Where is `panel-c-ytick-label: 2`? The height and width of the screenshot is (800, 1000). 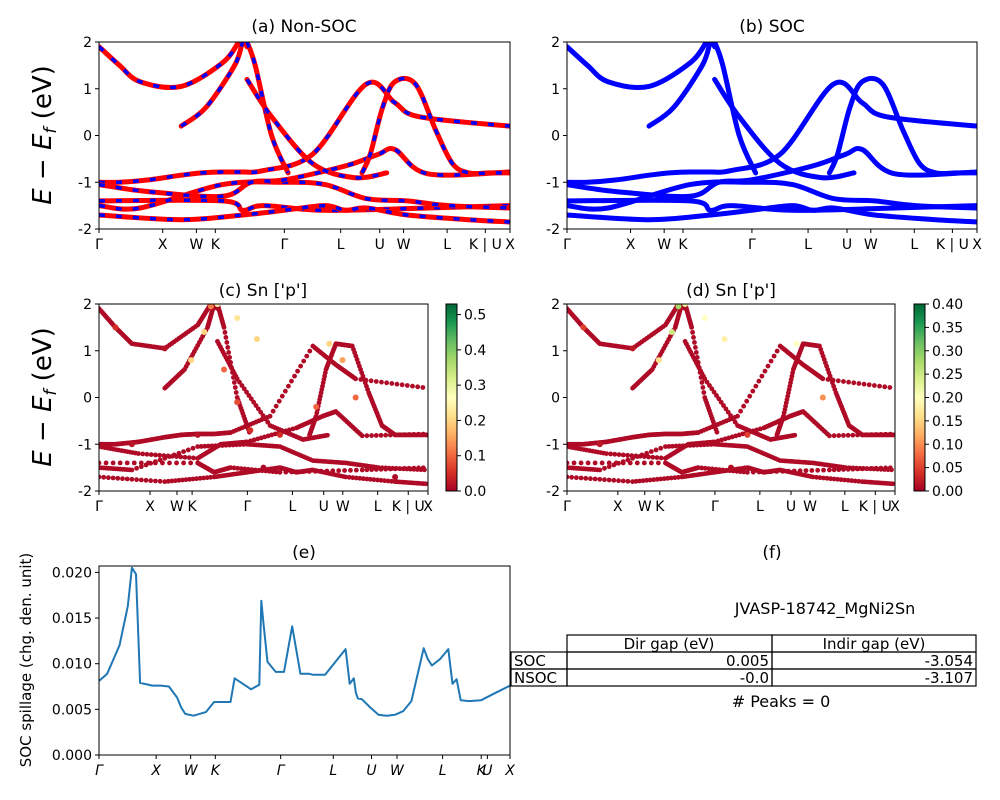
panel-c-ytick-label: 2 is located at coordinates (87, 305).